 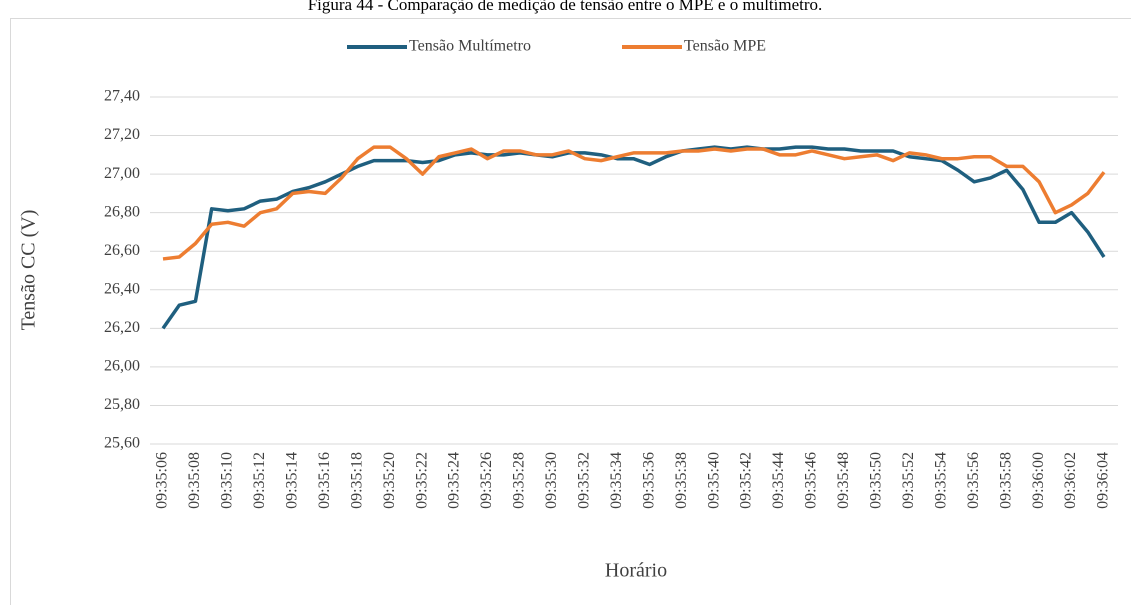 What do you see at coordinates (811, 480) in the screenshot?
I see `x-tick-label: 09:35:46` at bounding box center [811, 480].